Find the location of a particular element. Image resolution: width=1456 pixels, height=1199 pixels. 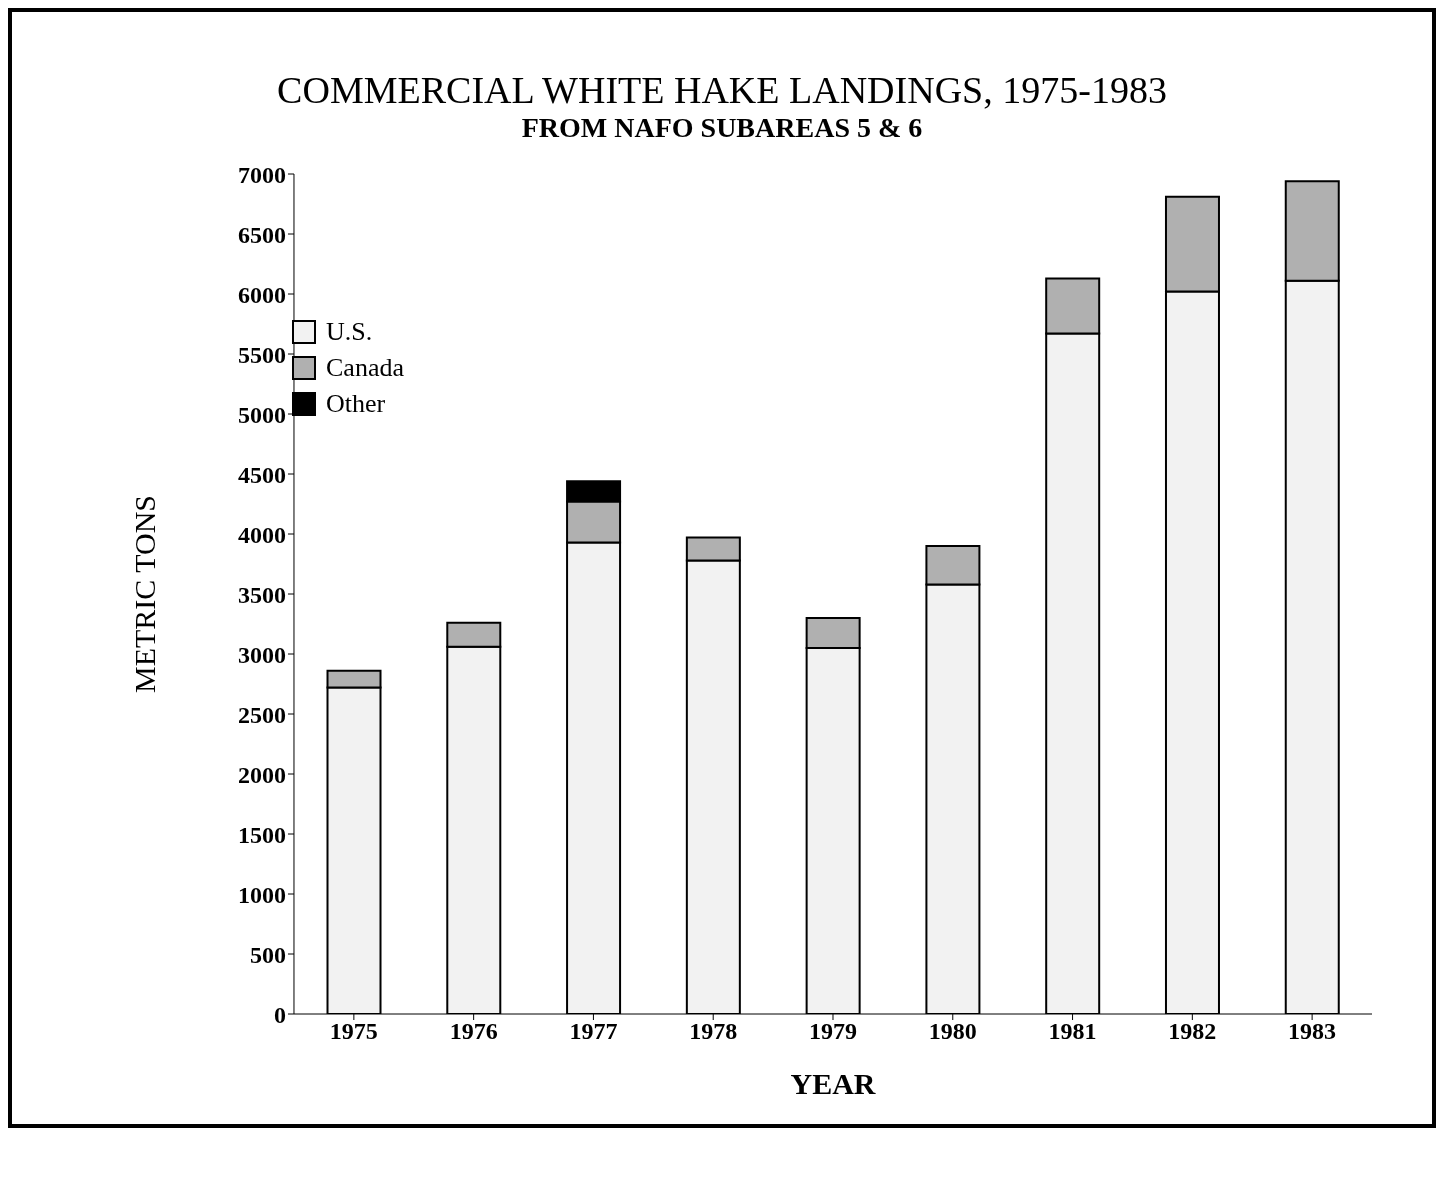

y-tick-label: 1000 is located at coordinates (261, 894).